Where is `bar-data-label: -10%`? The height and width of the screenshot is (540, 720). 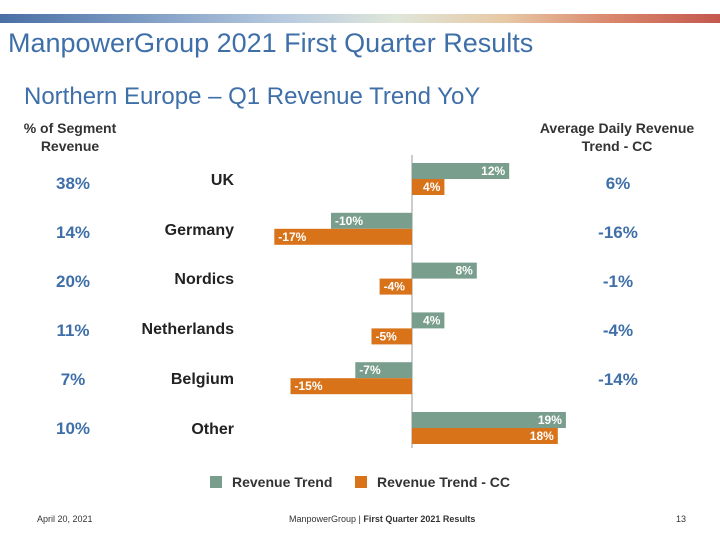
bar-data-label: -10% is located at coordinates (349, 221).